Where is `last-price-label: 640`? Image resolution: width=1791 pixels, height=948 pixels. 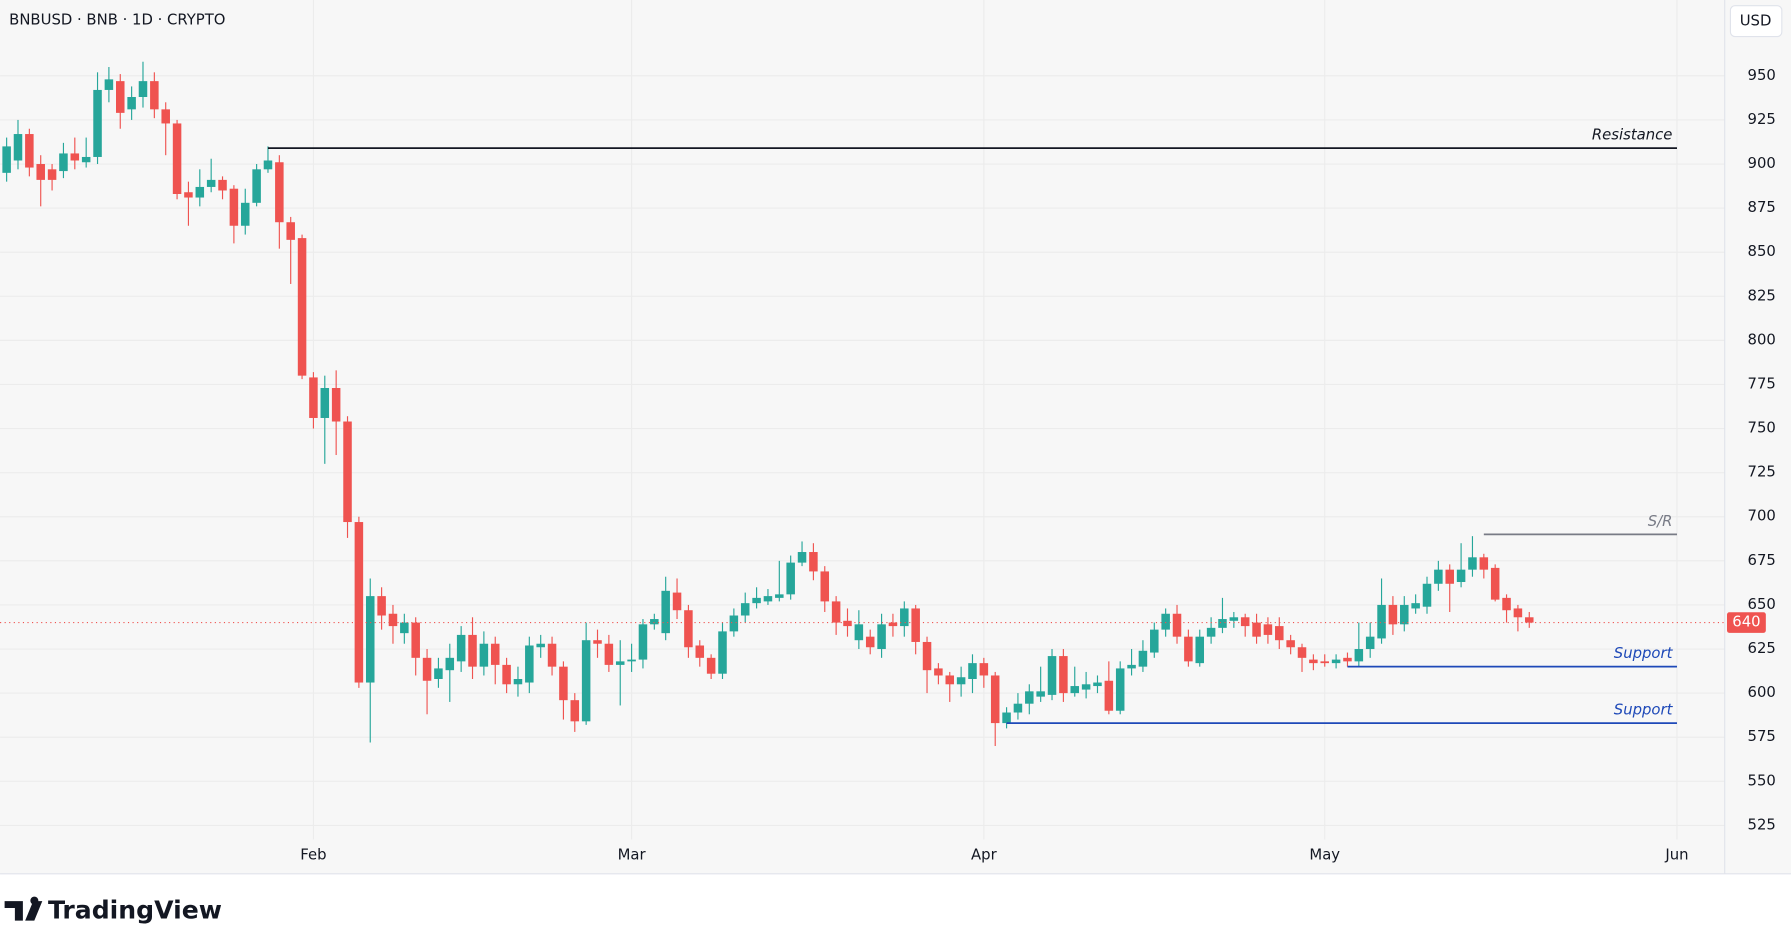 last-price-label: 640 is located at coordinates (1746, 622).